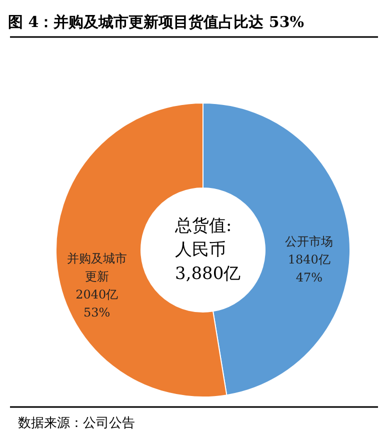 The image size is (385, 440). I want to click on slice-label: 并购及城市更新, so click(96, 268).